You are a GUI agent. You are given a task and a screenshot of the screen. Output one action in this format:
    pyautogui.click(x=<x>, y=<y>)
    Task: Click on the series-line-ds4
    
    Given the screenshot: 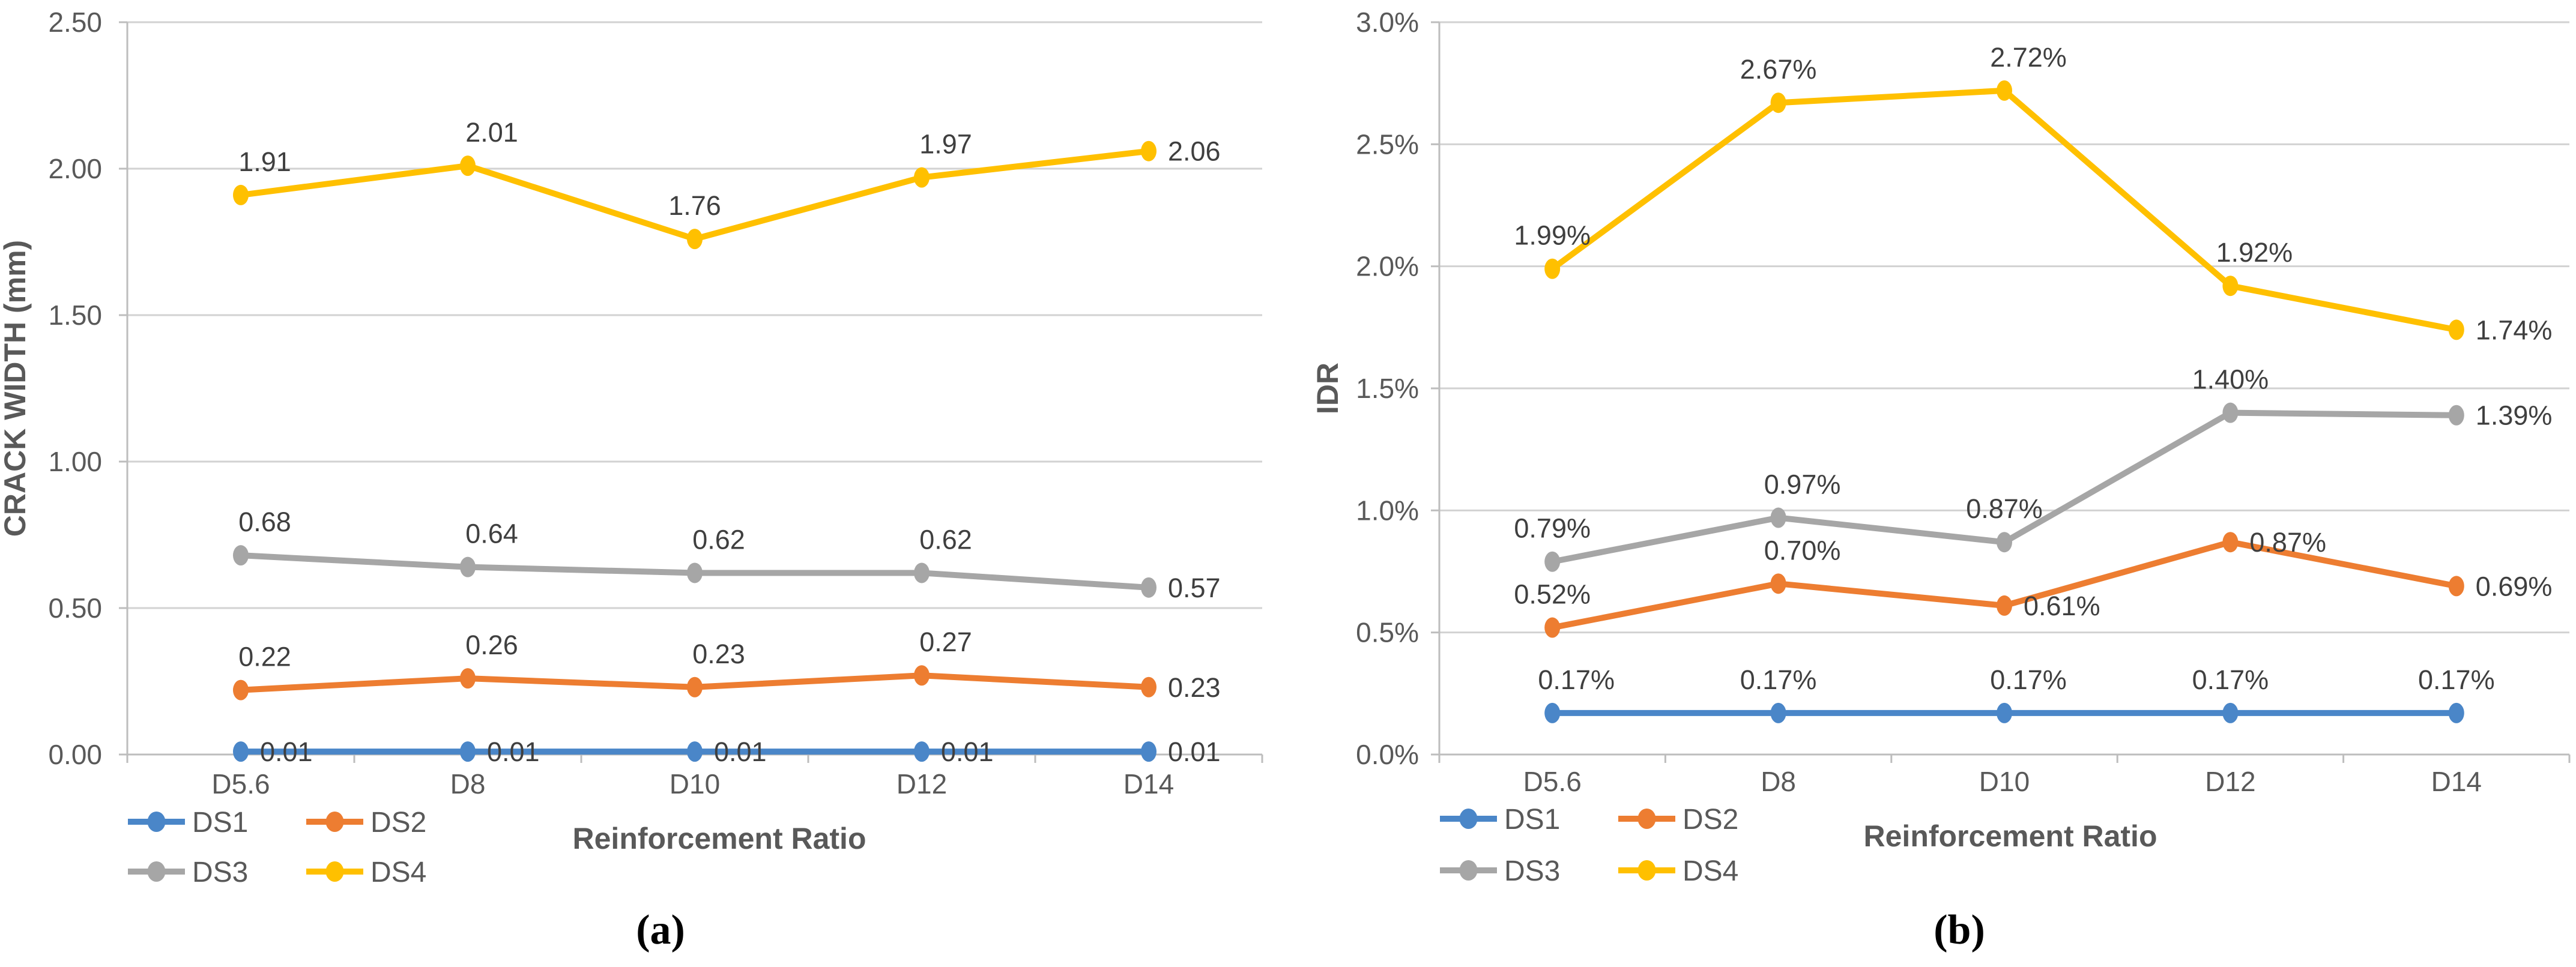 What is the action you would take?
    pyautogui.click(x=2004, y=210)
    